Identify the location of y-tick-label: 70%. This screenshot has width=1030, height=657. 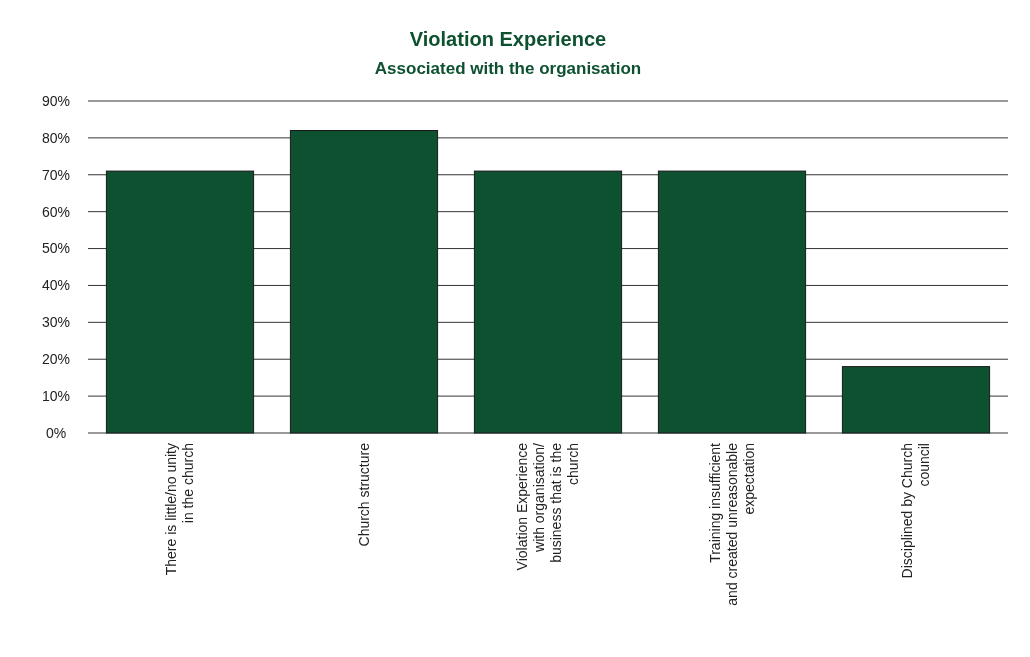
(56, 174).